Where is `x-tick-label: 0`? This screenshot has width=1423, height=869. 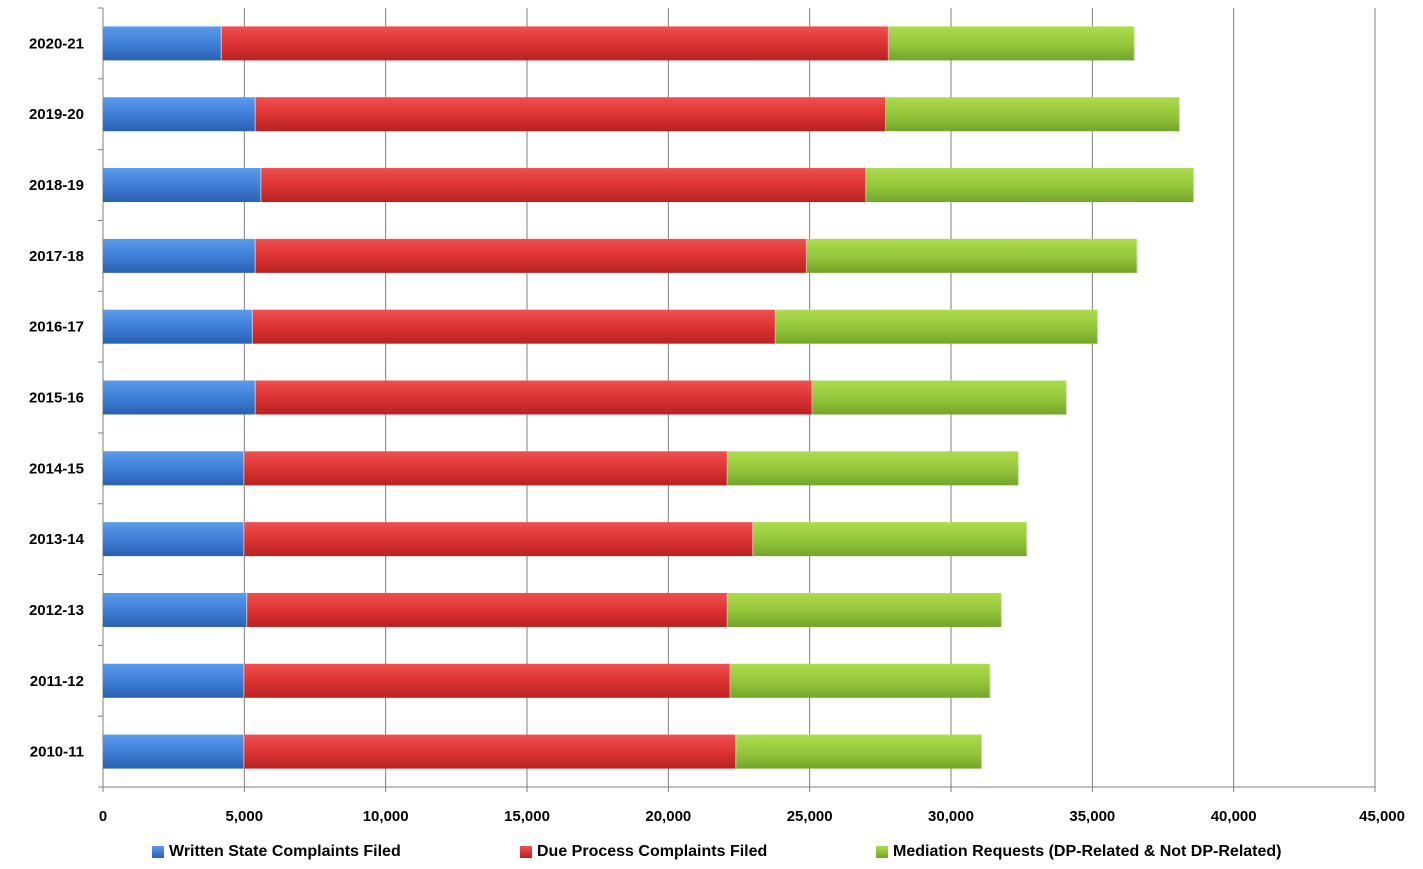
x-tick-label: 0 is located at coordinates (103, 816).